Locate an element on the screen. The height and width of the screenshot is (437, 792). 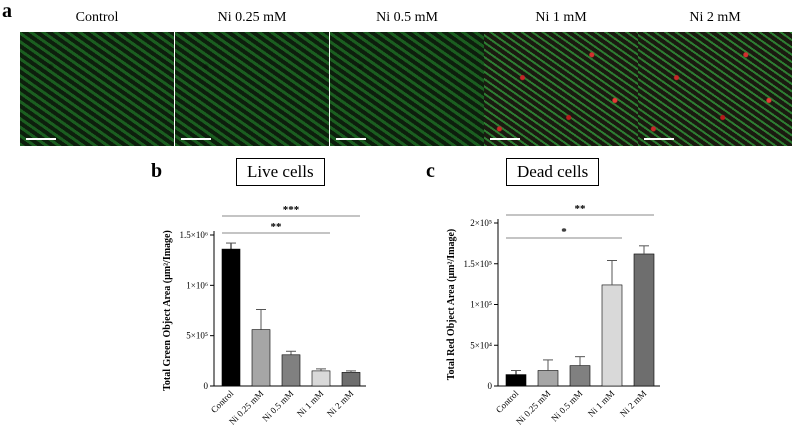
x-tick-label: Ni 0.25 mM is located at coordinates (533, 407).